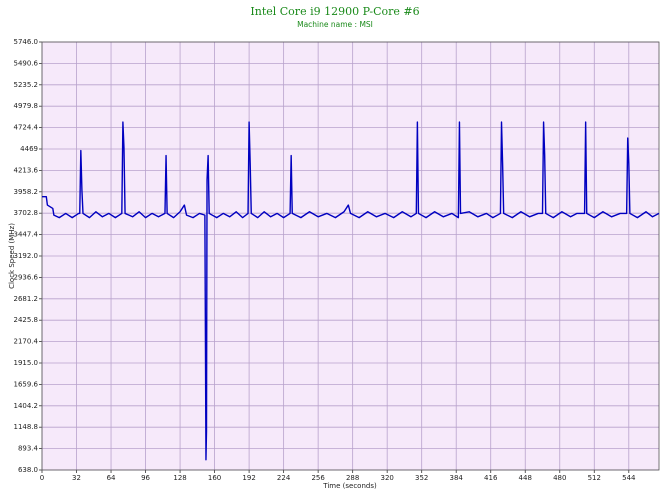 The width and height of the screenshot is (670, 502). Describe the element at coordinates (457, 478) in the screenshot. I see `x-tick-label: 384` at that location.